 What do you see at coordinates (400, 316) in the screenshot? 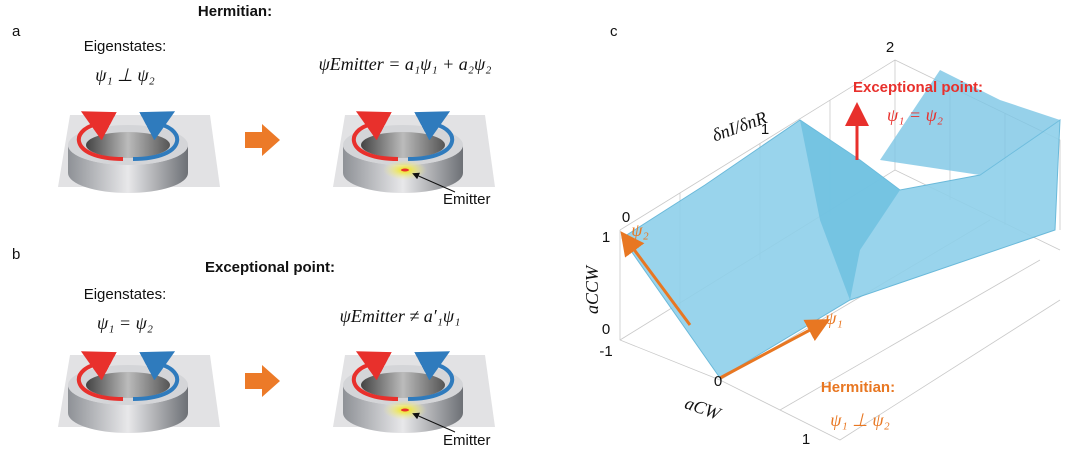
I see `equation: ψEmitter ≠ a′₁ψ₁` at bounding box center [400, 316].